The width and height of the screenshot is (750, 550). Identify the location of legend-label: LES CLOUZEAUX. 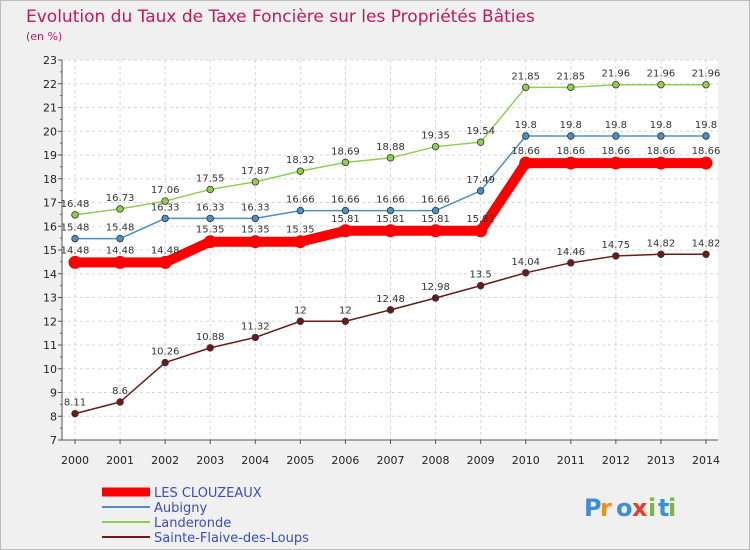
(208, 493).